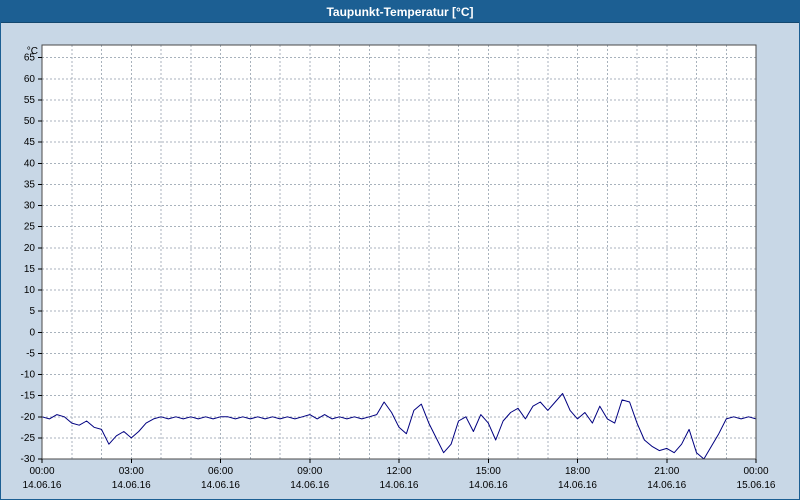 The width and height of the screenshot is (800, 500). Describe the element at coordinates (577, 471) in the screenshot. I see `svg-text: 18:00` at that location.